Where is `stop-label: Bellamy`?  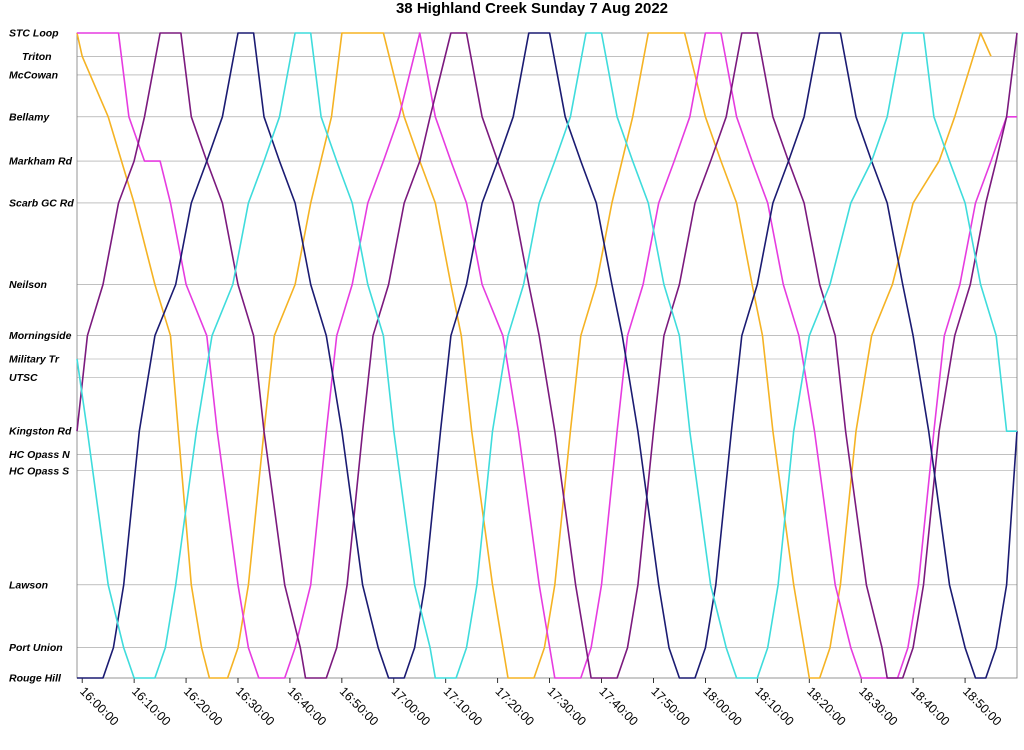 stop-label: Bellamy is located at coordinates (29, 117).